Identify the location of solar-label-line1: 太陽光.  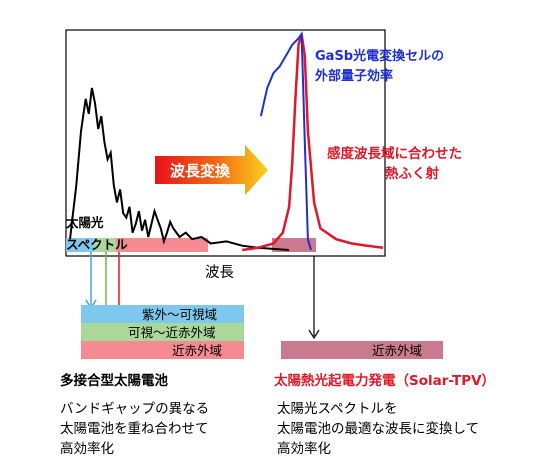
(85, 222).